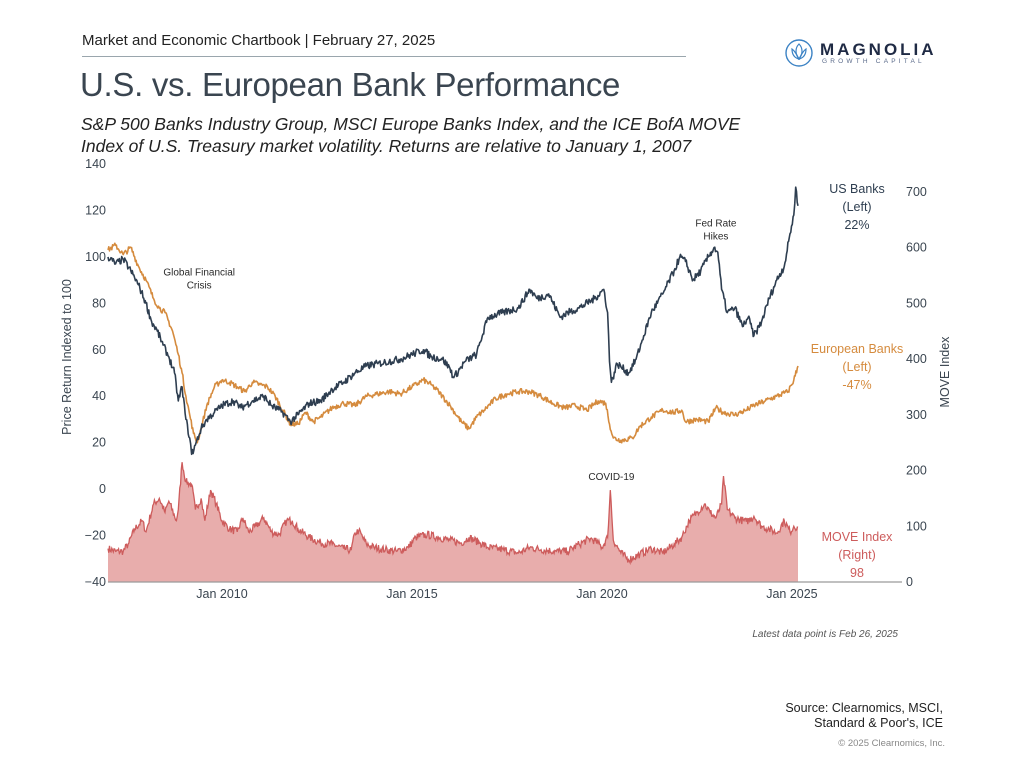 The height and width of the screenshot is (768, 1024). I want to click on right-tick-label: 500, so click(916, 303).